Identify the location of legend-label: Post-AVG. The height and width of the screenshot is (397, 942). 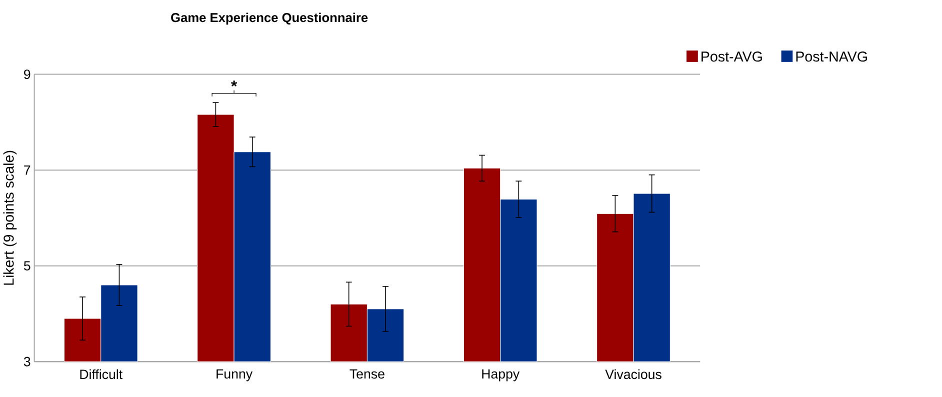
(732, 56).